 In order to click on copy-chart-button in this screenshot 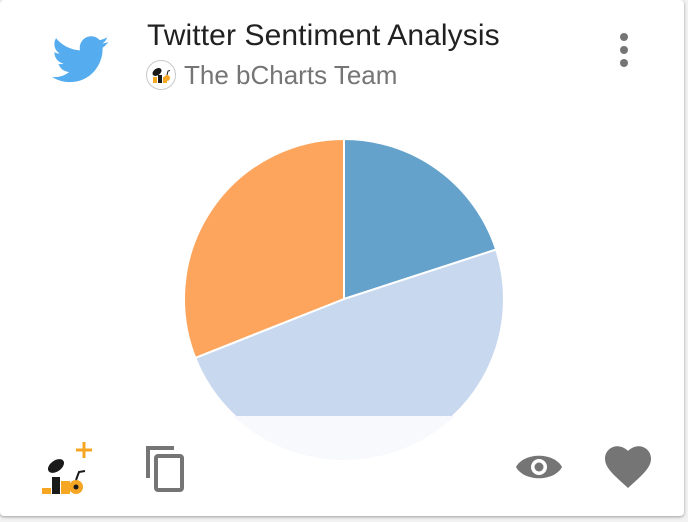, I will do `click(167, 469)`.